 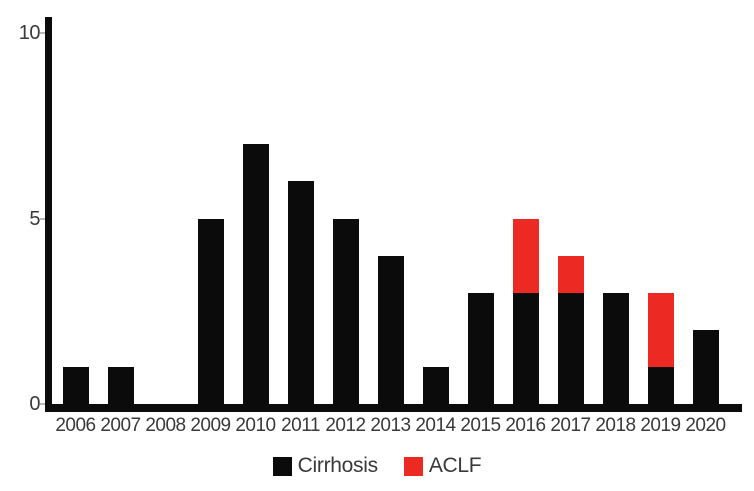 I want to click on x-axis-label-2011: 2011, so click(x=300, y=425).